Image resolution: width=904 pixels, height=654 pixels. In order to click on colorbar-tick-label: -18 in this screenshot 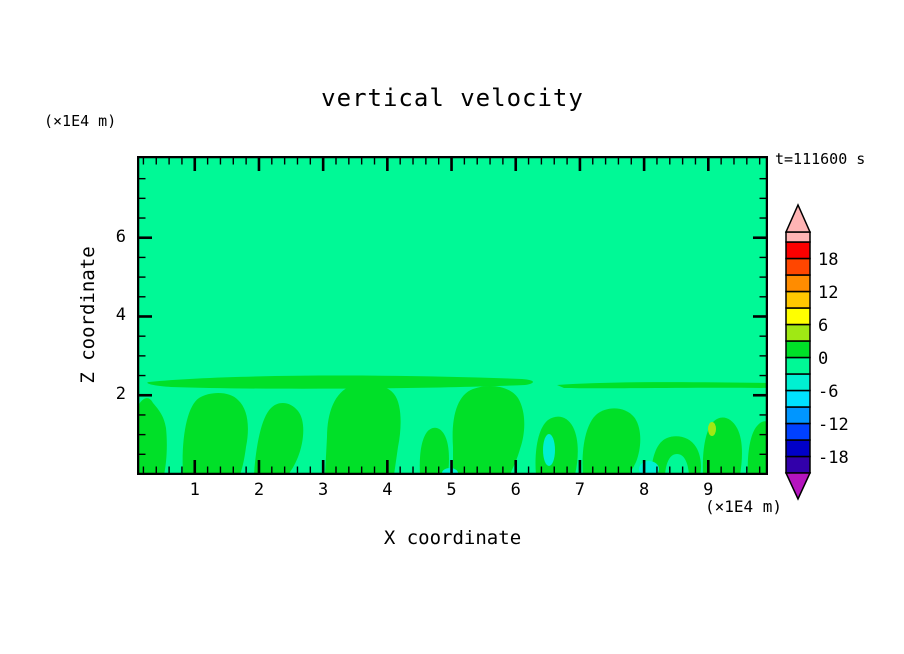, I will do `click(833, 457)`.